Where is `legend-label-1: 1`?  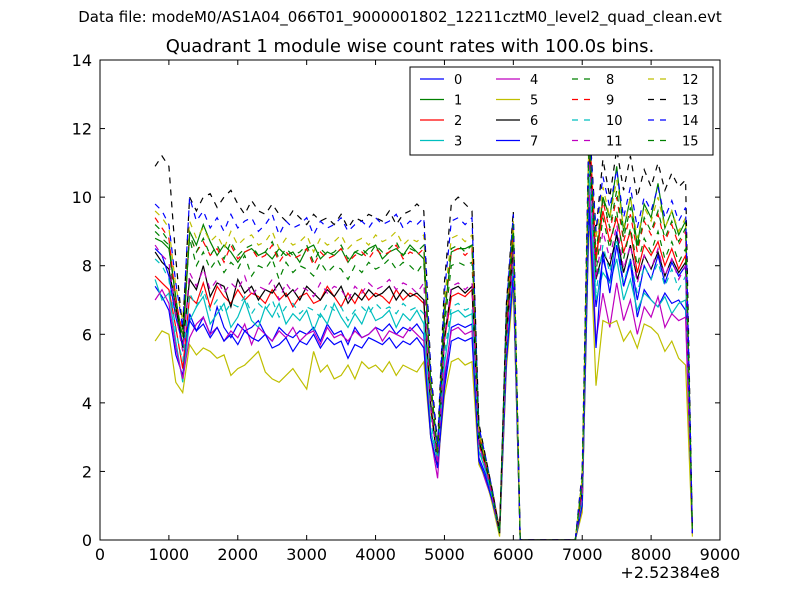 legend-label-1: 1 is located at coordinates (458, 101).